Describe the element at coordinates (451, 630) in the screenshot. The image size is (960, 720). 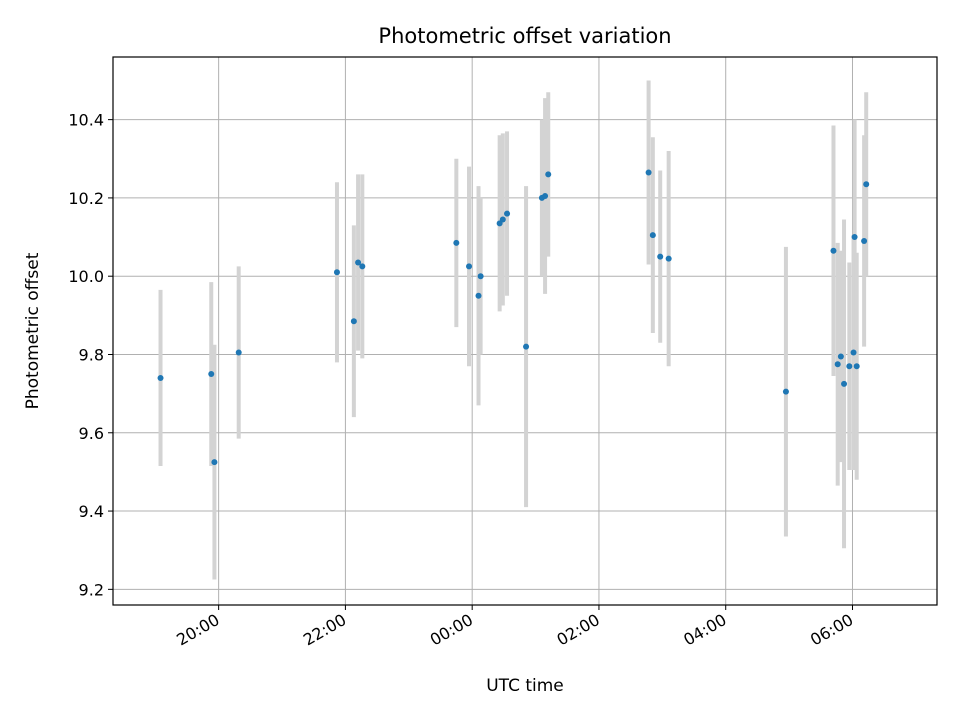
I see `x-tick-label: 00:00` at that location.